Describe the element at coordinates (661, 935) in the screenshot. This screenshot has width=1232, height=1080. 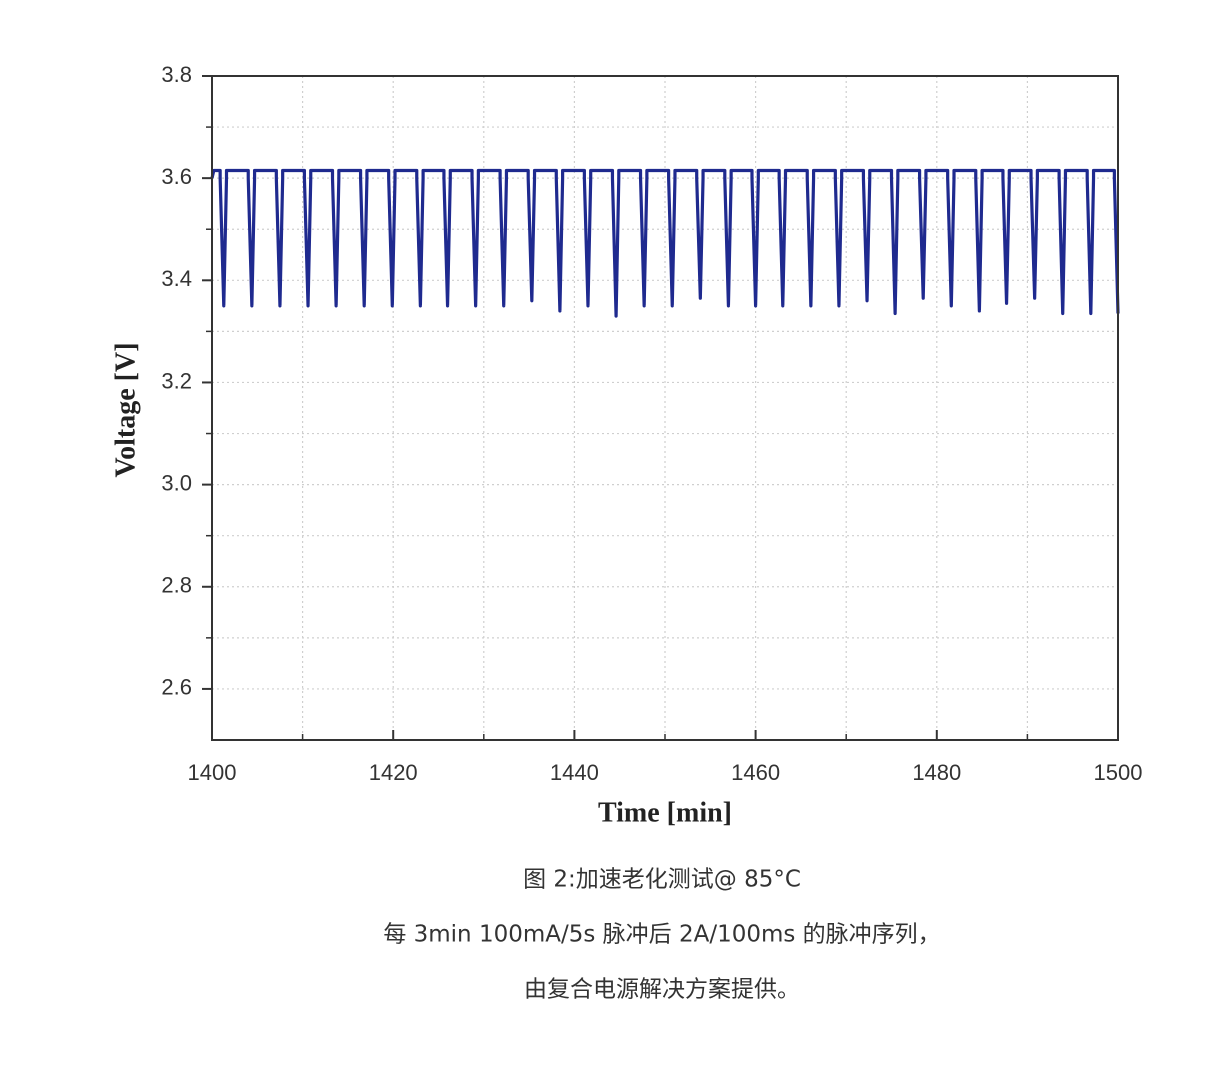
I see `caption-line: 每 3min 100mA/5s 脉冲后 2A/100ms 的脉冲序列，` at that location.